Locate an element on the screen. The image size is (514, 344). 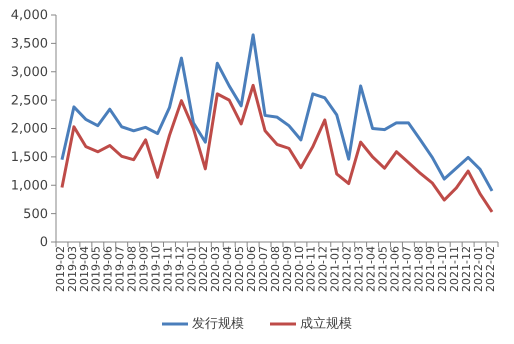
legend-label: 成立规模 is located at coordinates (326, 324).